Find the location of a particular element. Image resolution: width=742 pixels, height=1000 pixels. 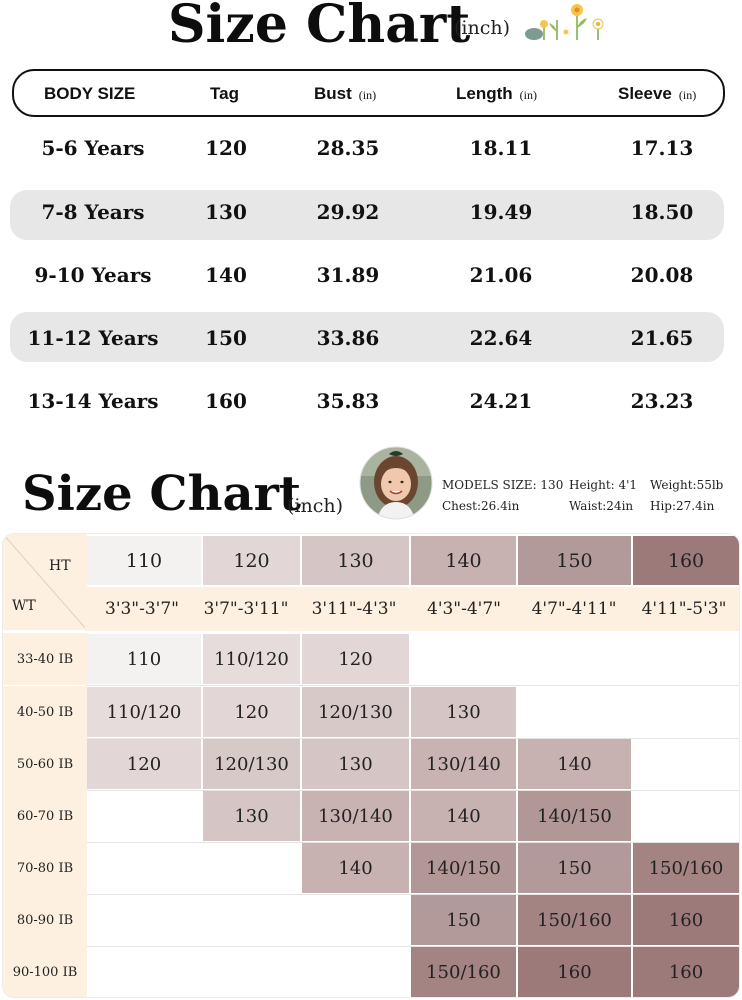

height-range: 3'7"-3'11" is located at coordinates (246, 609).